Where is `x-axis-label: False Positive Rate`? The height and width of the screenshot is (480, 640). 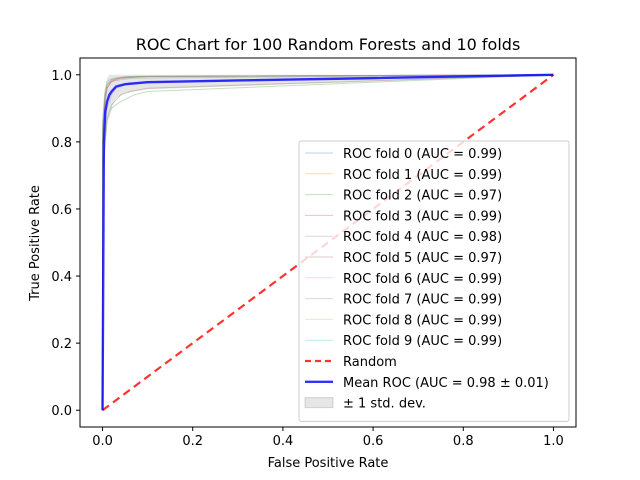 x-axis-label: False Positive Rate is located at coordinates (328, 463).